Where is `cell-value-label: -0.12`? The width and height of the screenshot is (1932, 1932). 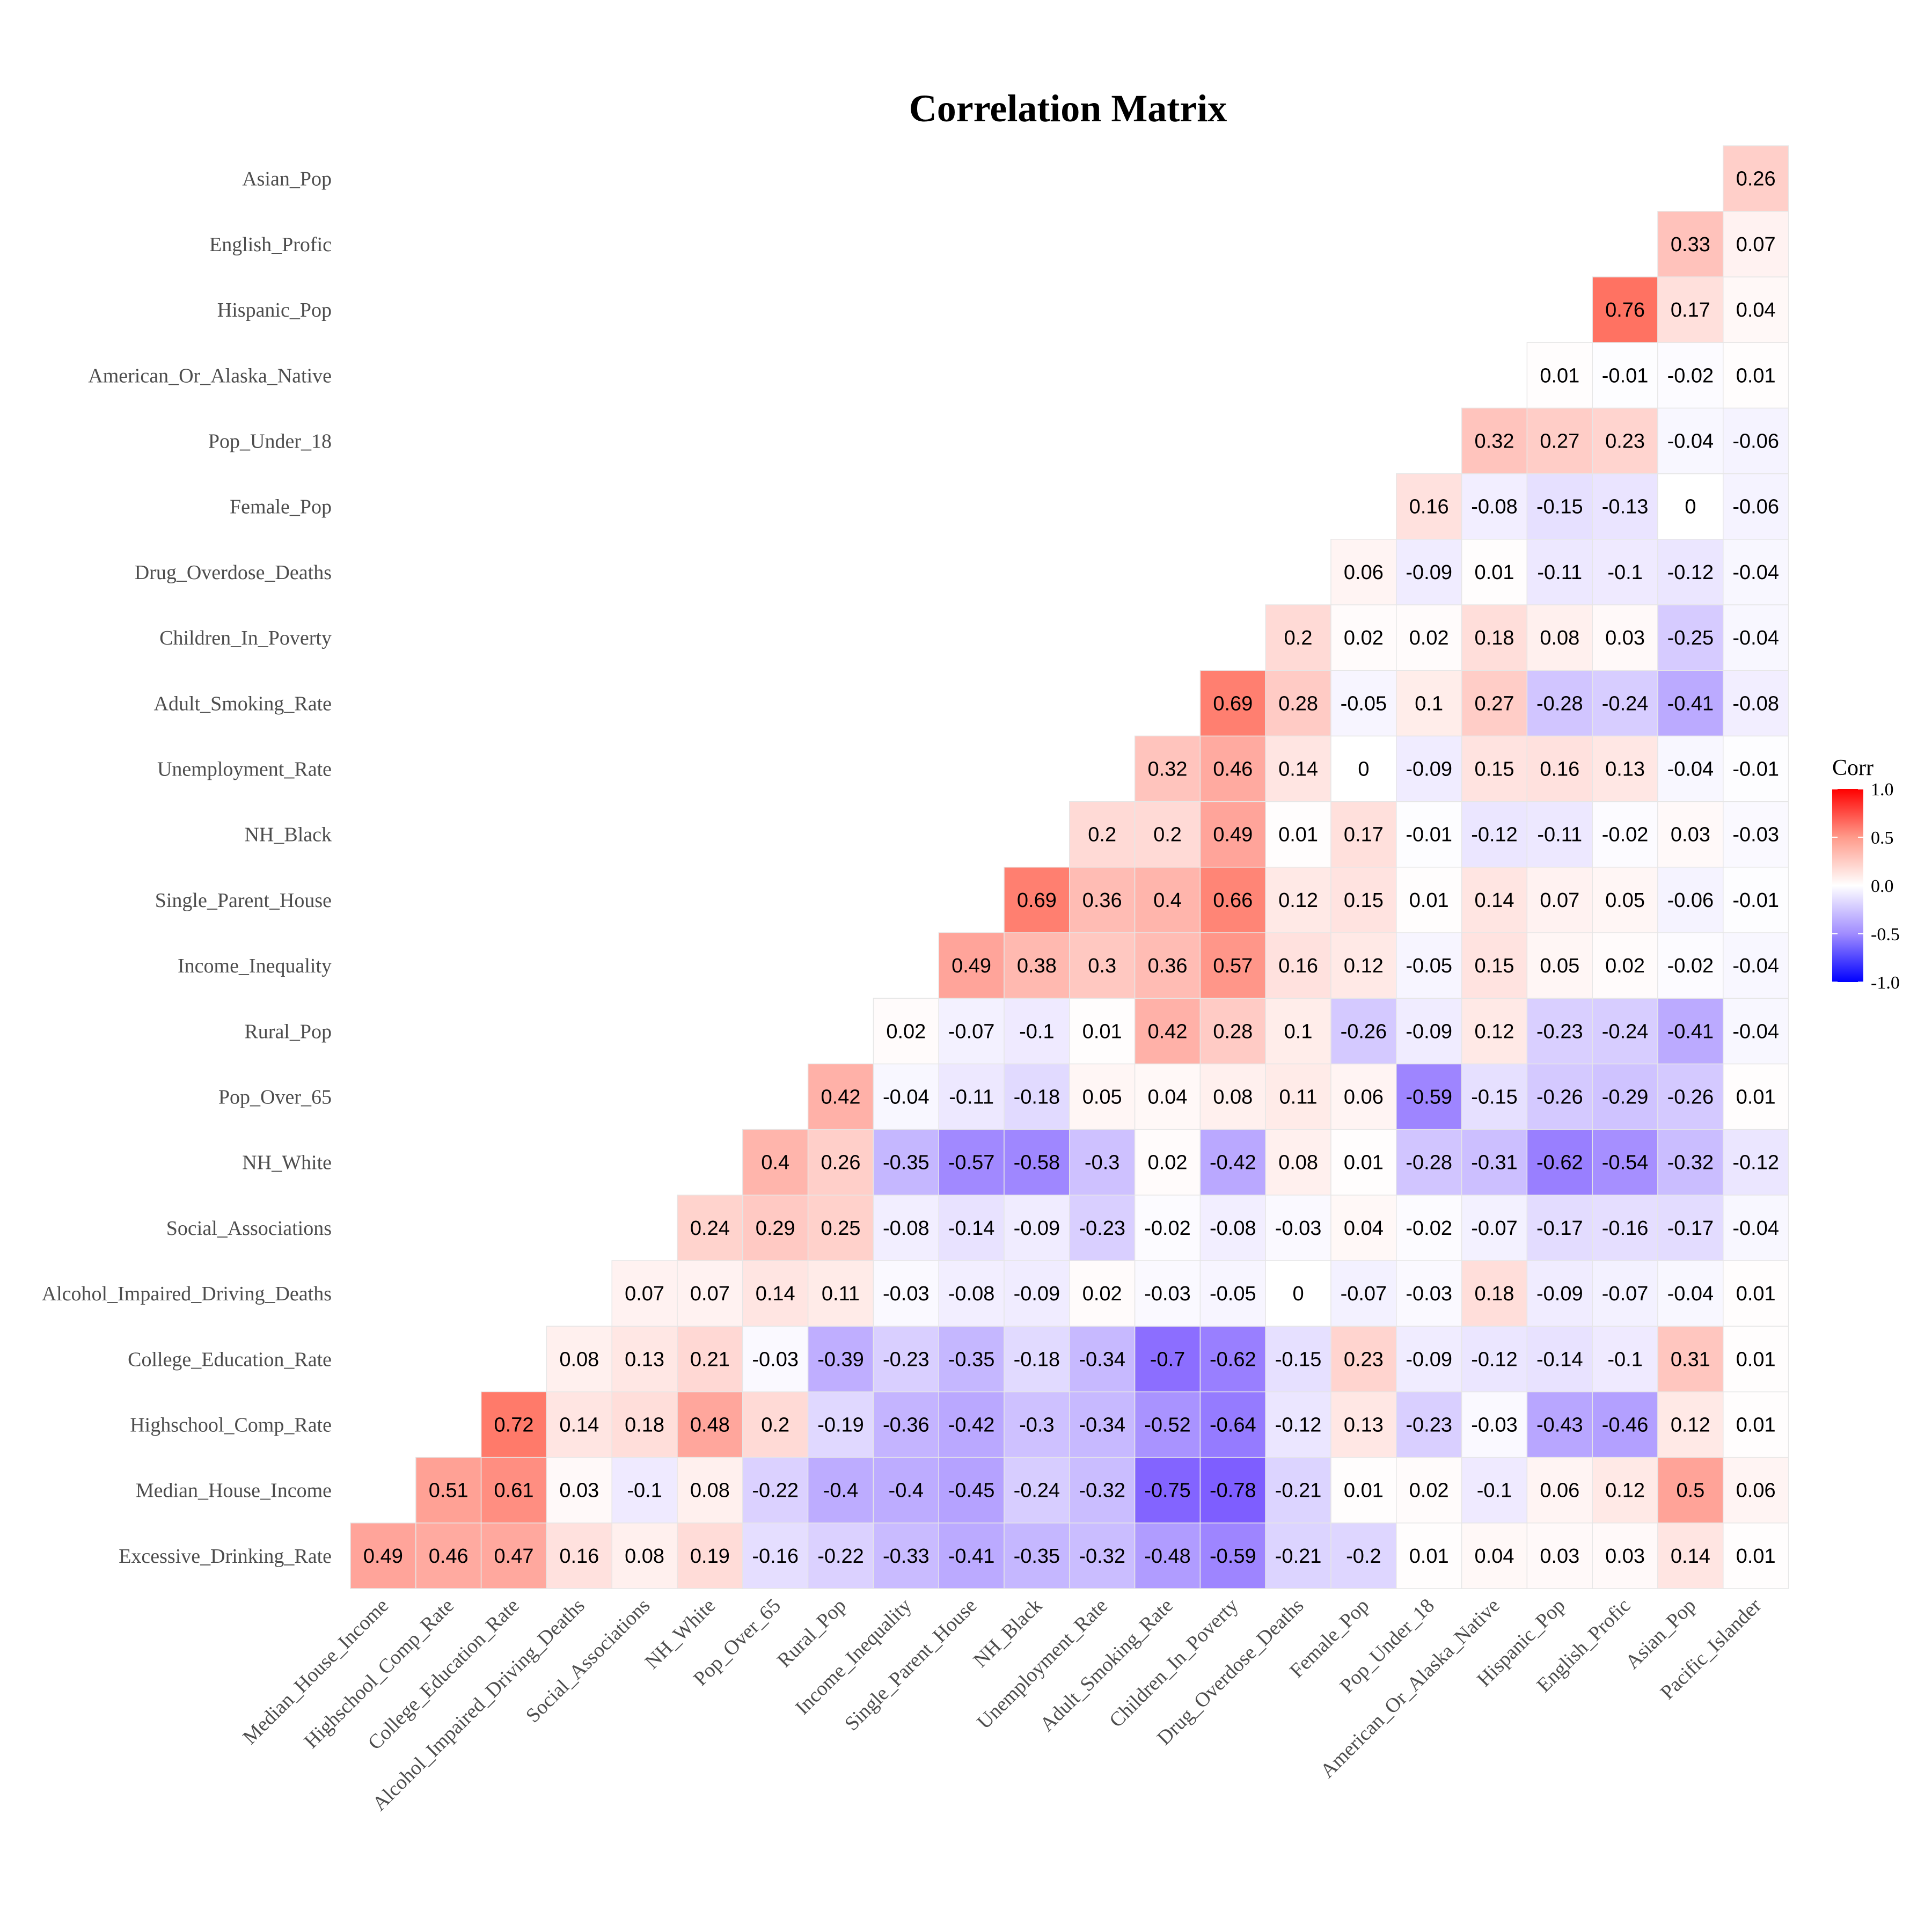
cell-value-label: -0.12 is located at coordinates (1755, 1163).